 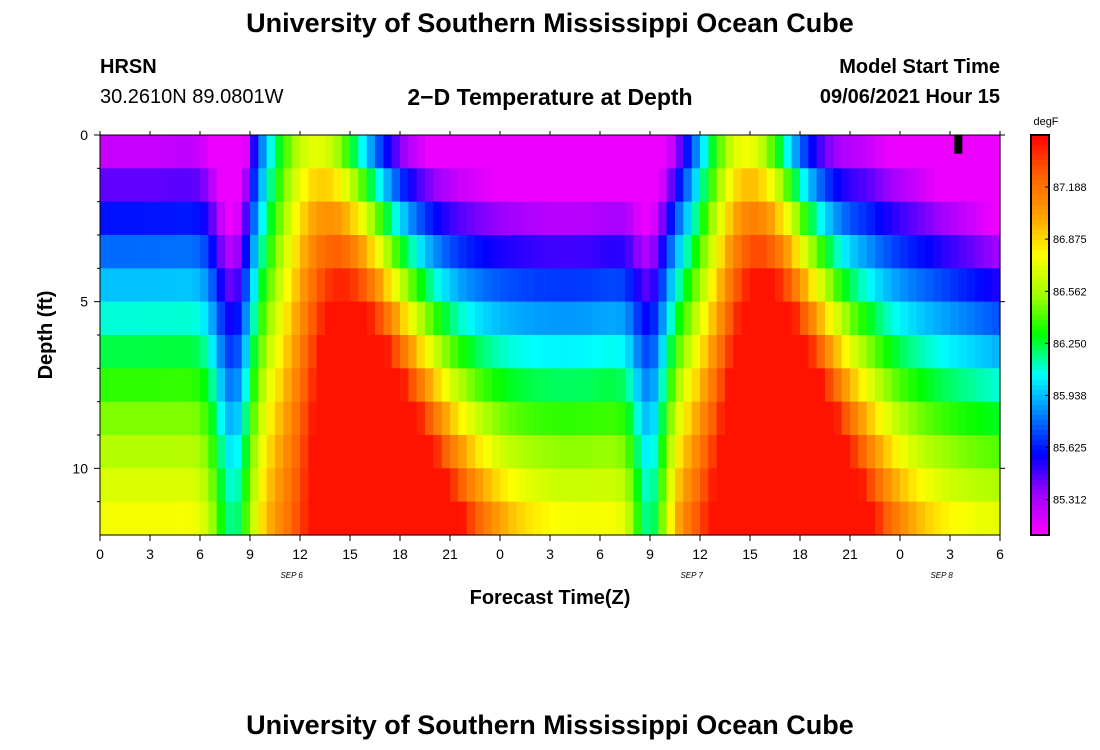 What do you see at coordinates (1070, 449) in the screenshot?
I see `colorbar-tick-label: 85.625` at bounding box center [1070, 449].